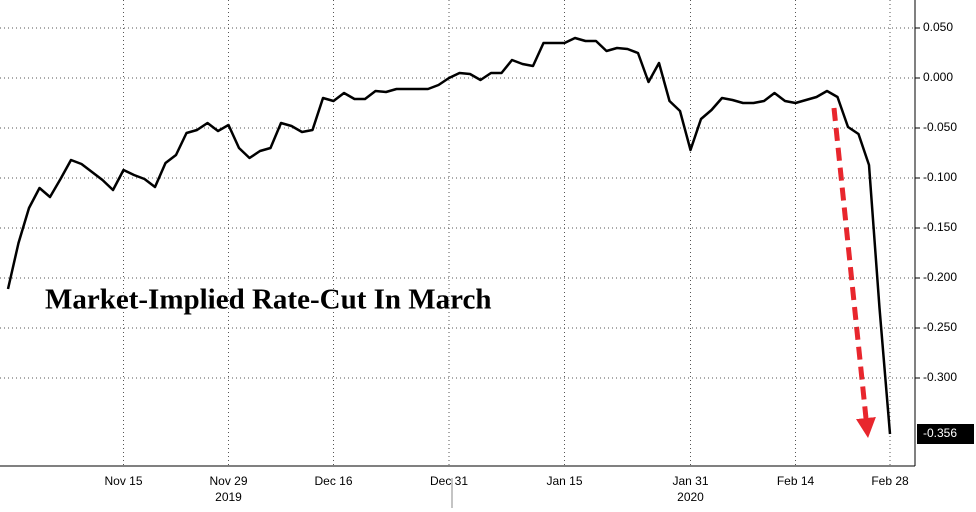 Image resolution: width=976 pixels, height=512 pixels. I want to click on y-tick-label: 0.000, so click(938, 77).